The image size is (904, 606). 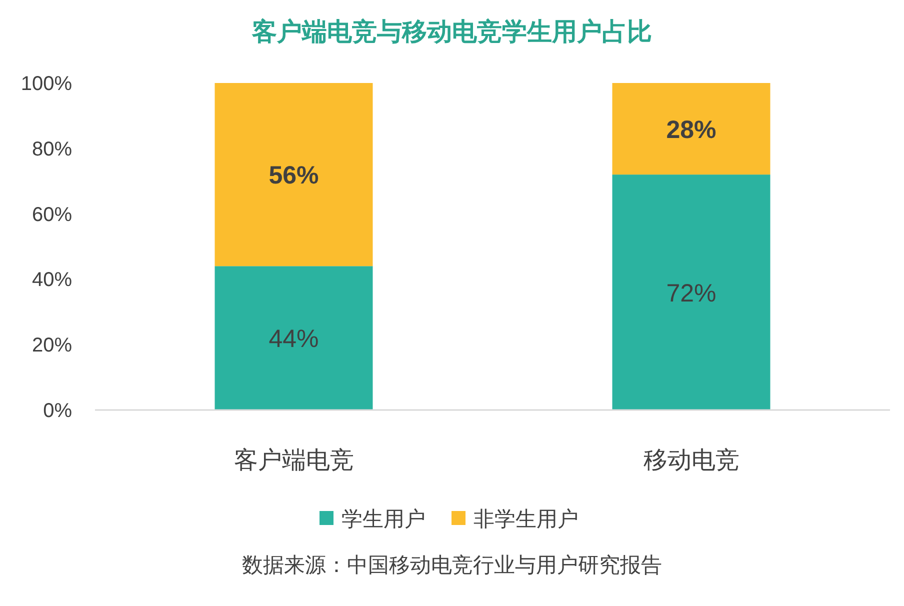 I want to click on y-tick-label: 100%, so click(x=46, y=84).